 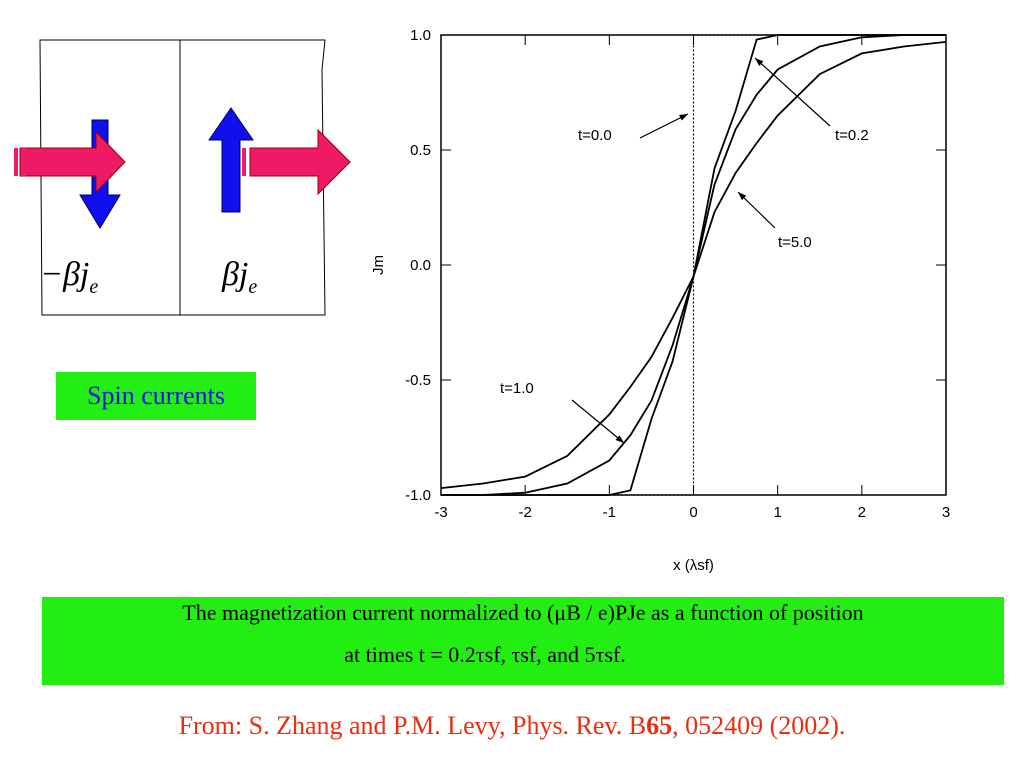 I want to click on badge: Spin currents, so click(x=156, y=395).